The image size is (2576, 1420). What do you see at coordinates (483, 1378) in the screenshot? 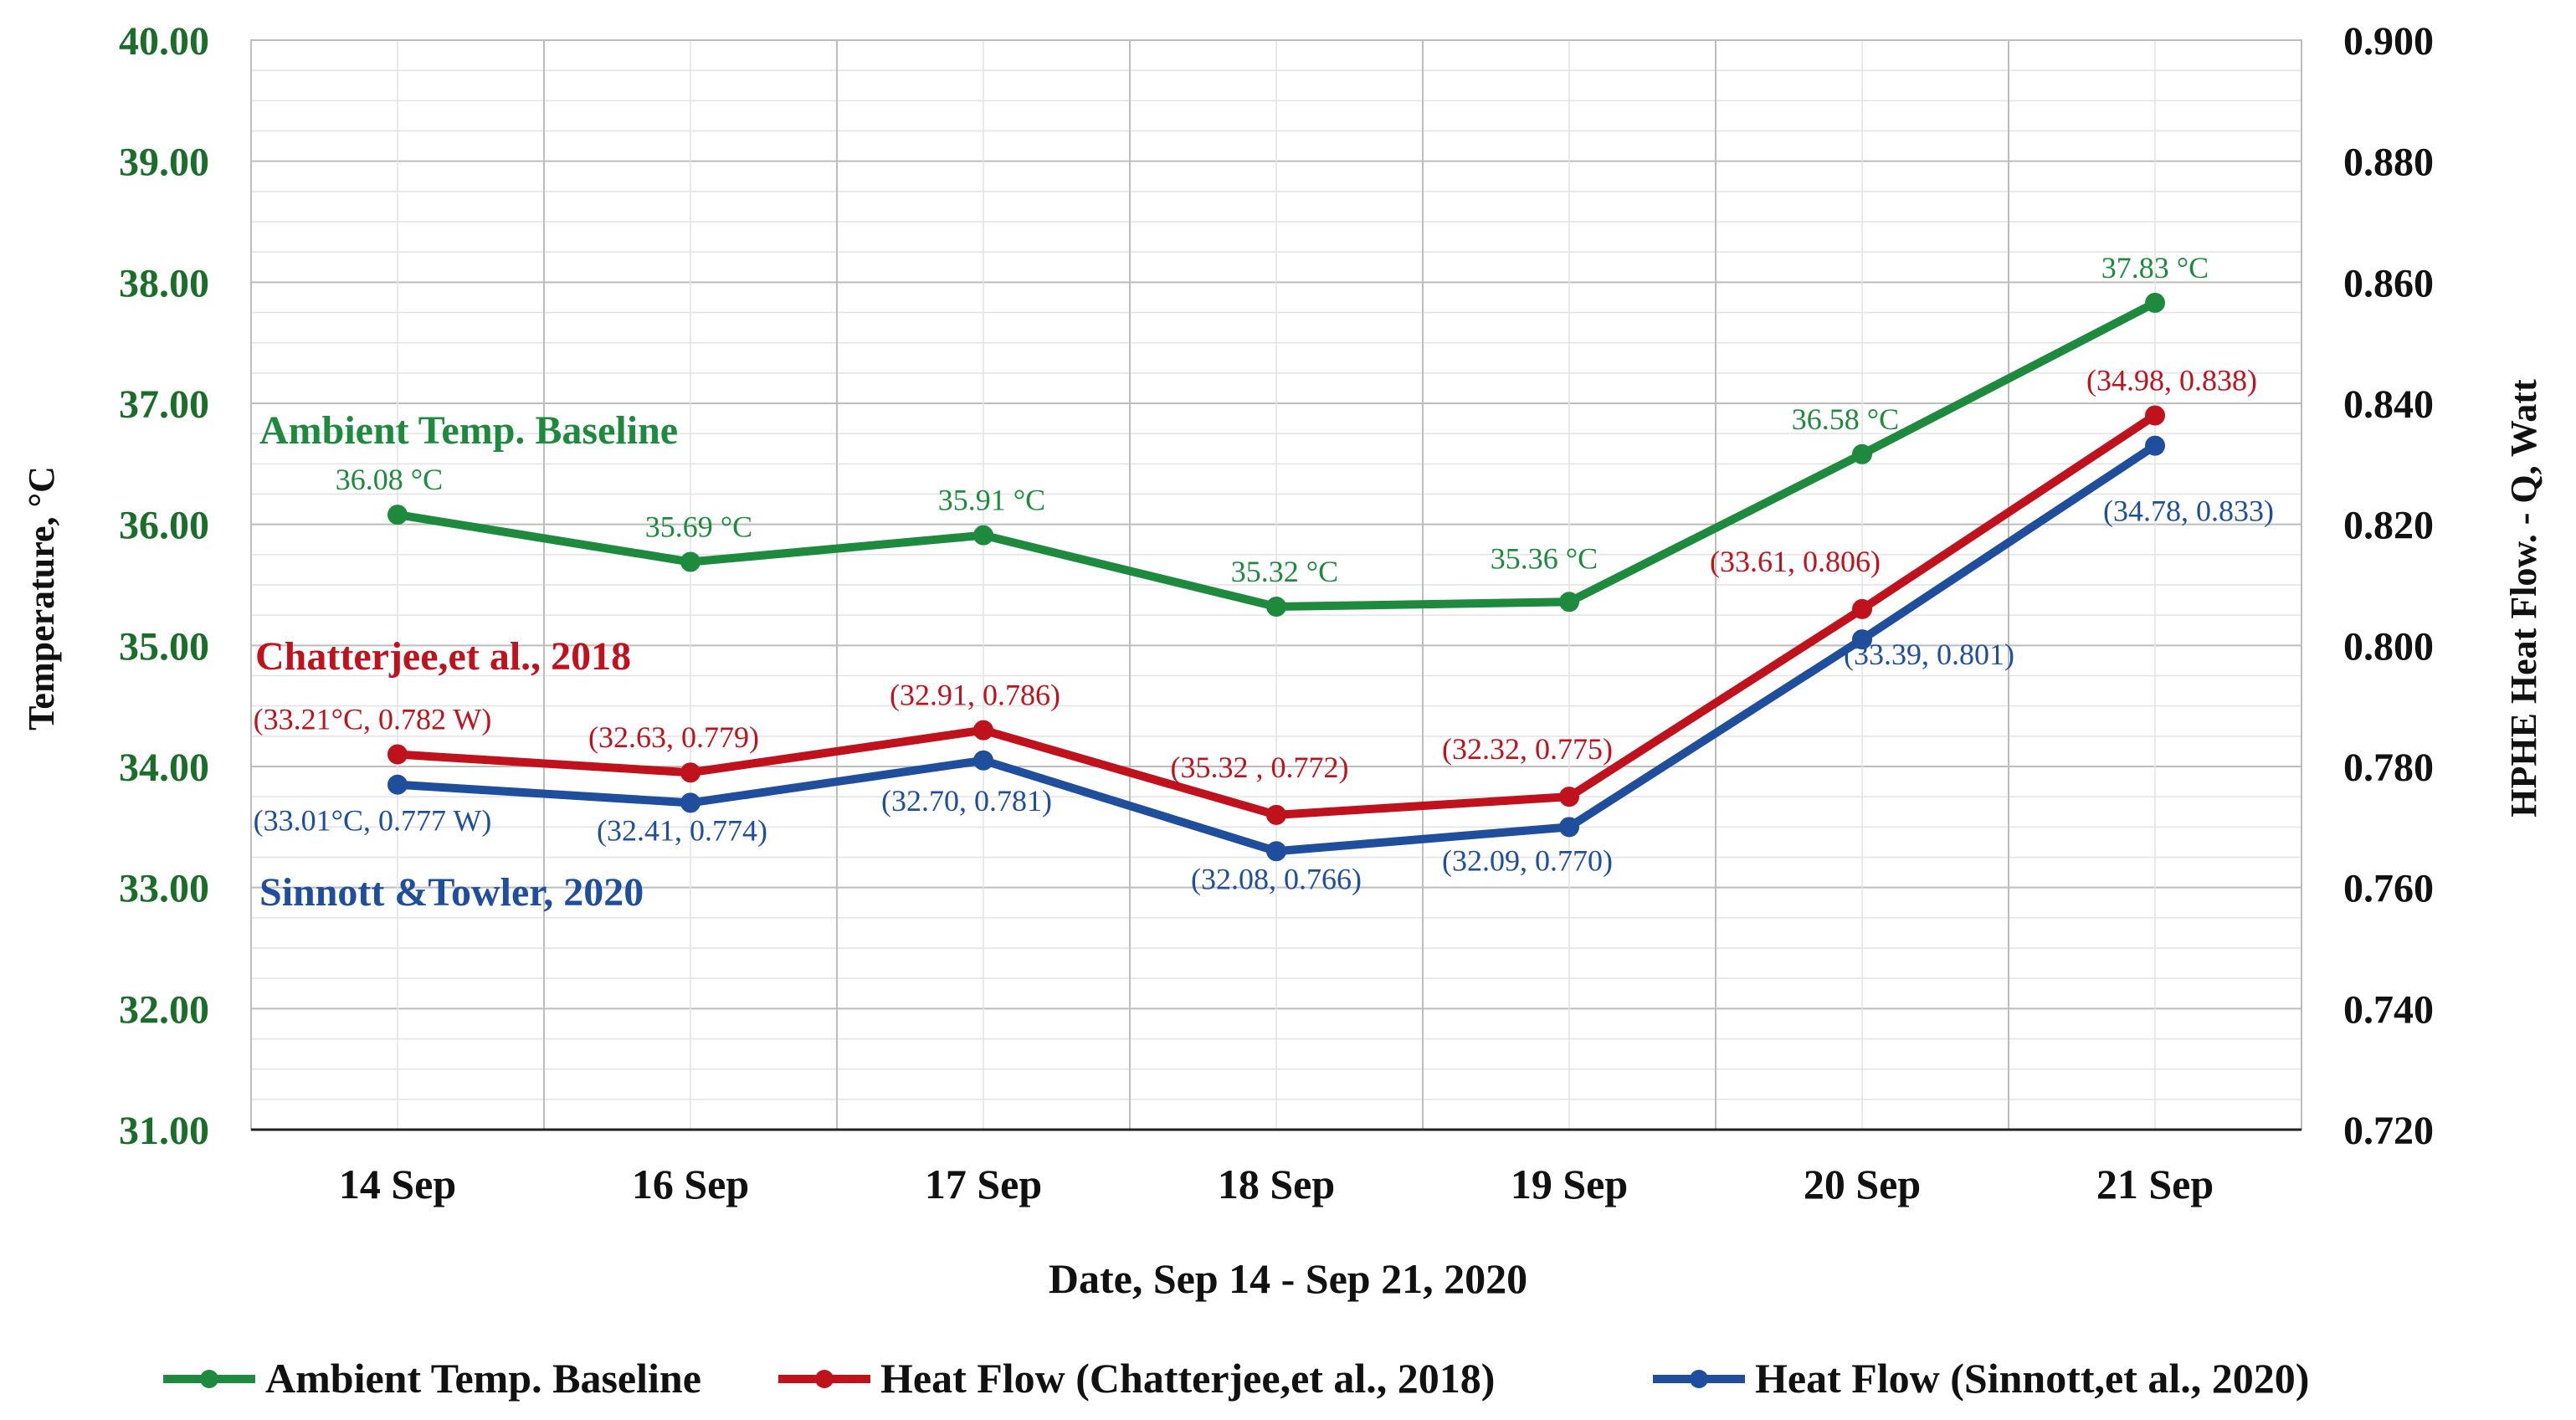
I see `legend-entry-label: Ambient Temp. Baseline` at bounding box center [483, 1378].